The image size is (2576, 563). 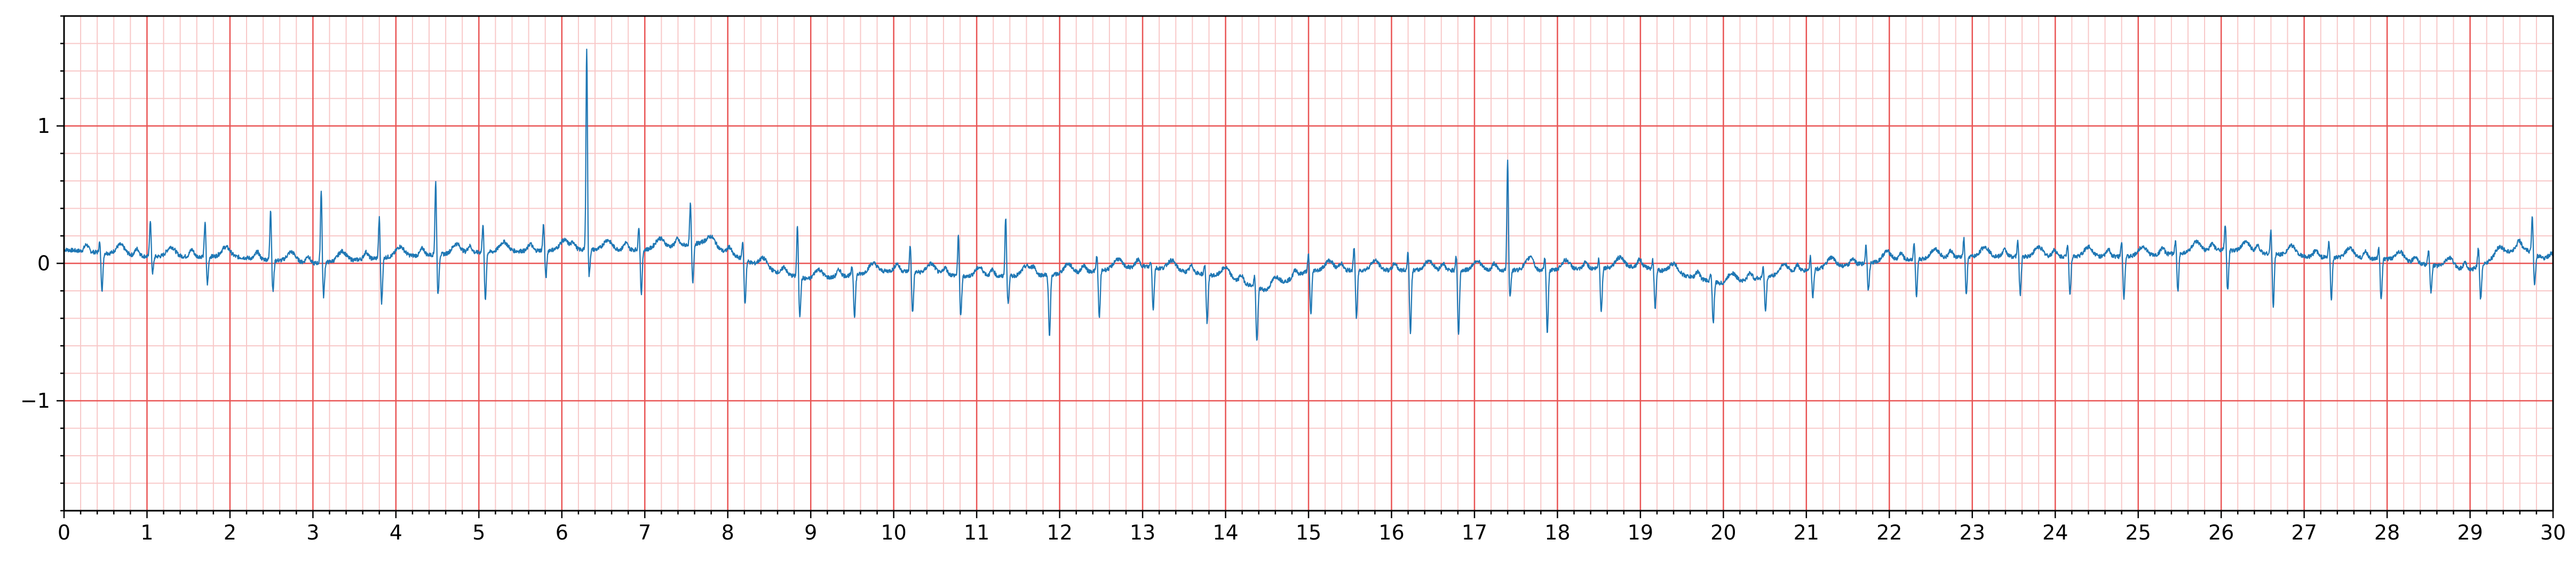 What do you see at coordinates (1391, 532) in the screenshot?
I see `x-tick-label: 16` at bounding box center [1391, 532].